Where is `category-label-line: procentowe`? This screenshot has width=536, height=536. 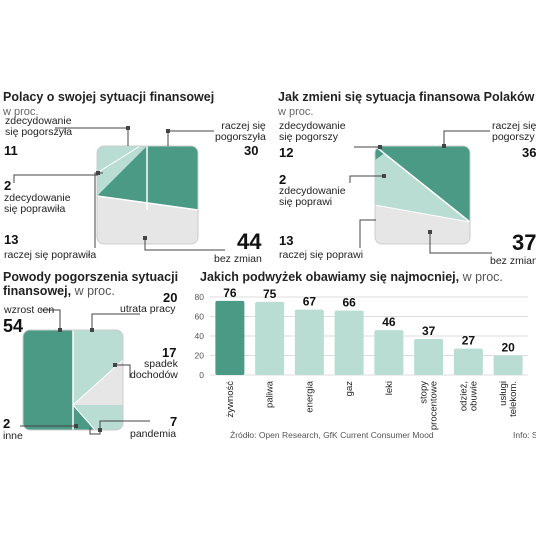
category-label-line: procentowe is located at coordinates (434, 405).